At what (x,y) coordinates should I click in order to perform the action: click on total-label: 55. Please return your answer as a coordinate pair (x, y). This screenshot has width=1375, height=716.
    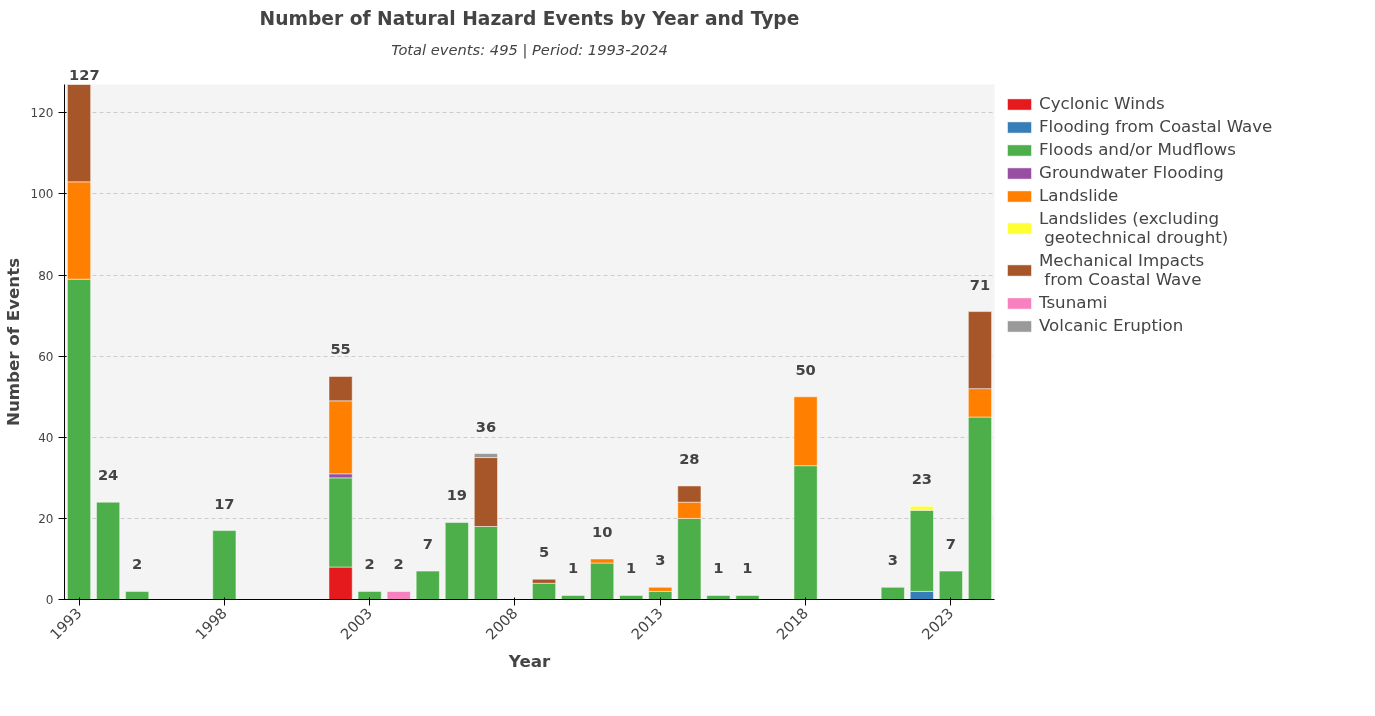
    Looking at the image, I should click on (340, 349).